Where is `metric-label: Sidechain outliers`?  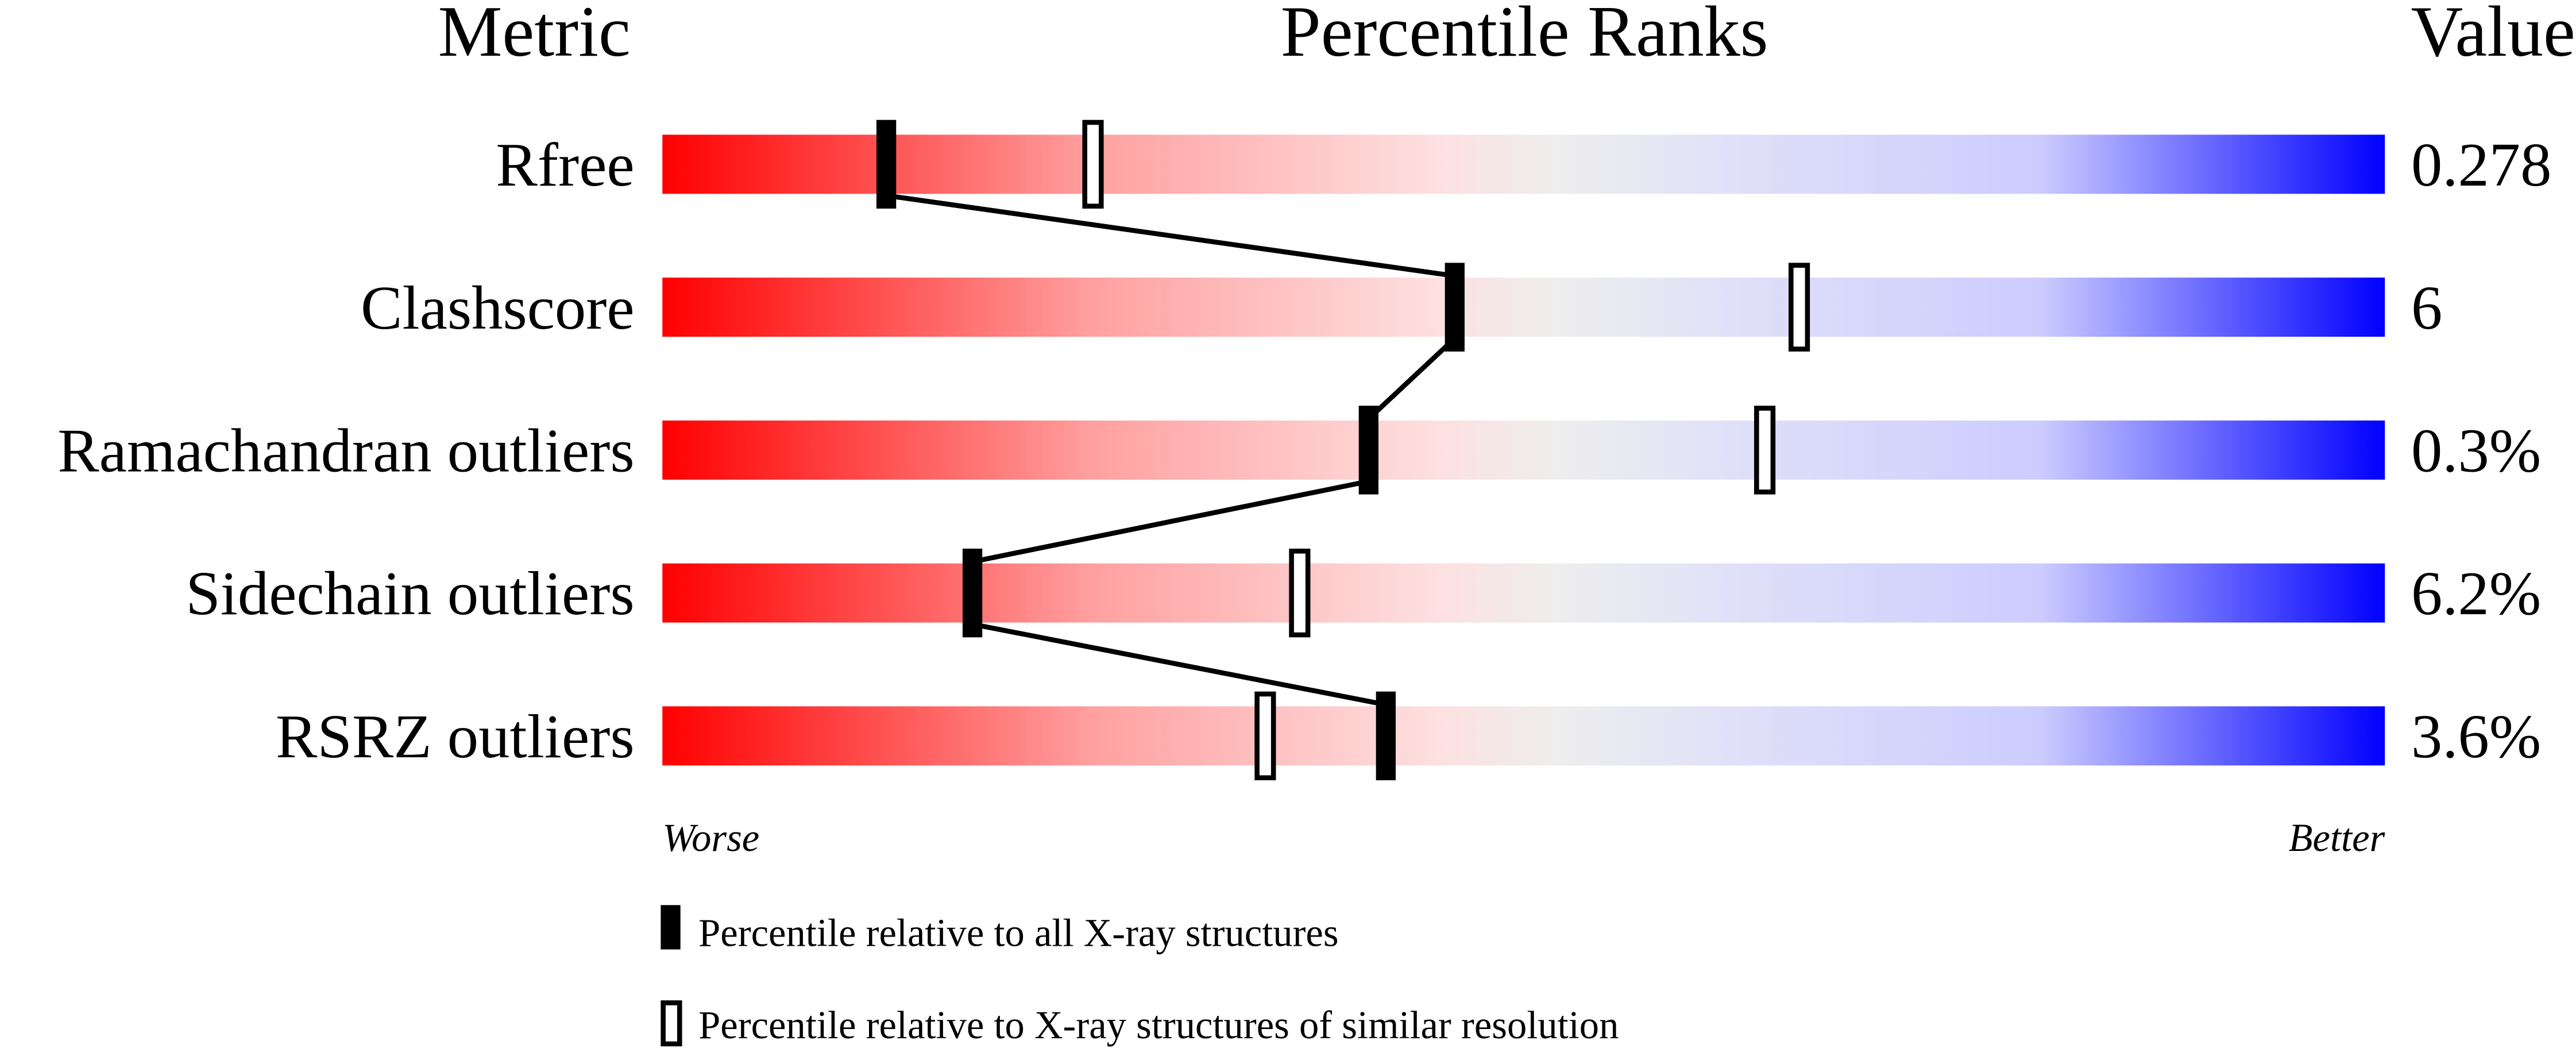 metric-label: Sidechain outliers is located at coordinates (410, 593).